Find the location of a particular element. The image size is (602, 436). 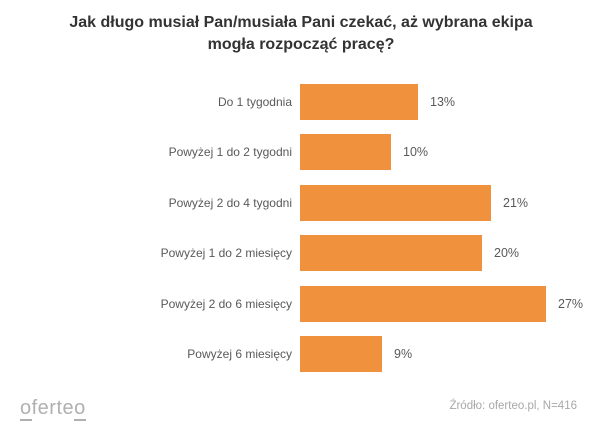

category-label: Powyżej 2 do 6 miesięcy is located at coordinates (226, 303).